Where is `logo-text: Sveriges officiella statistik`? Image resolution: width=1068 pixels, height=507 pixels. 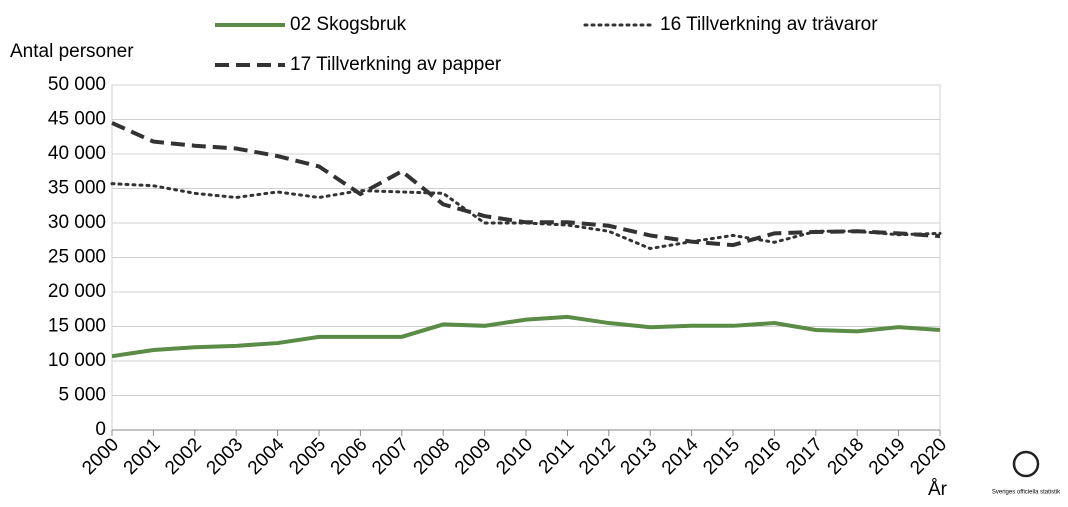 logo-text: Sveriges officiella statistik is located at coordinates (1026, 493).